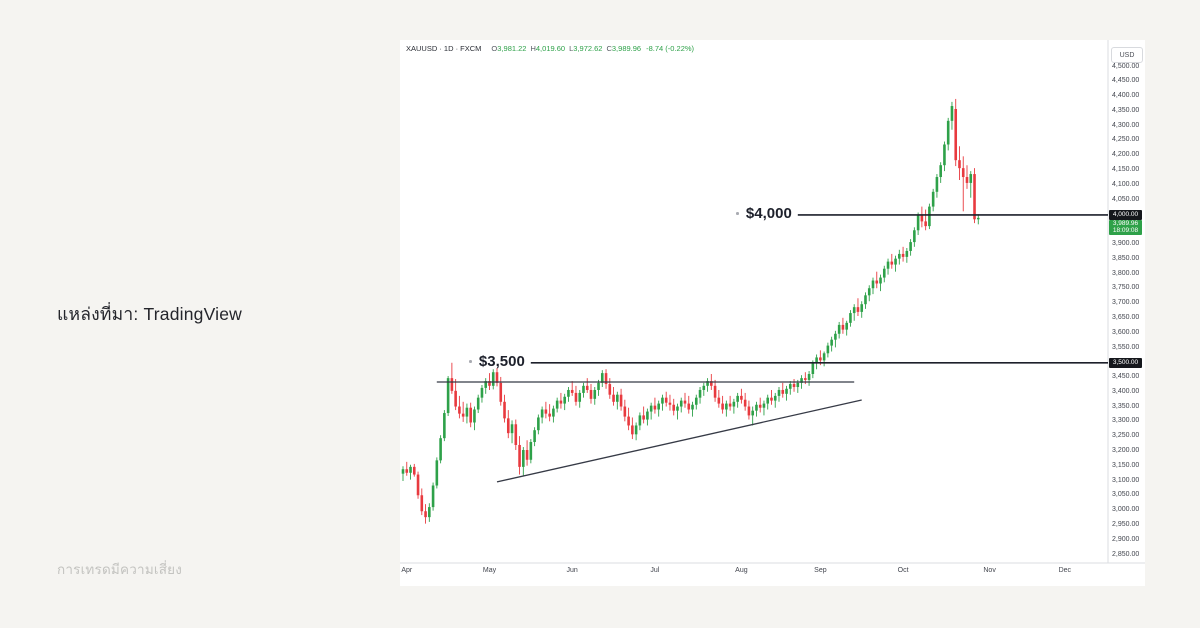  Describe the element at coordinates (1126, 96) in the screenshot. I see `price-tick-label: 4,400.00` at that location.